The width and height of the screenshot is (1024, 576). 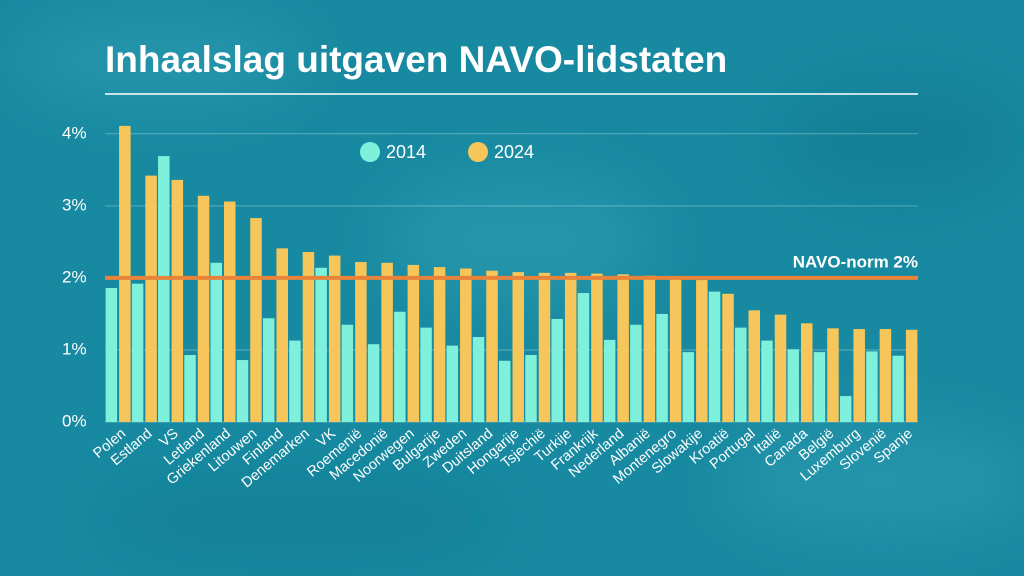 I want to click on legend-label: 2024, so click(x=514, y=152).